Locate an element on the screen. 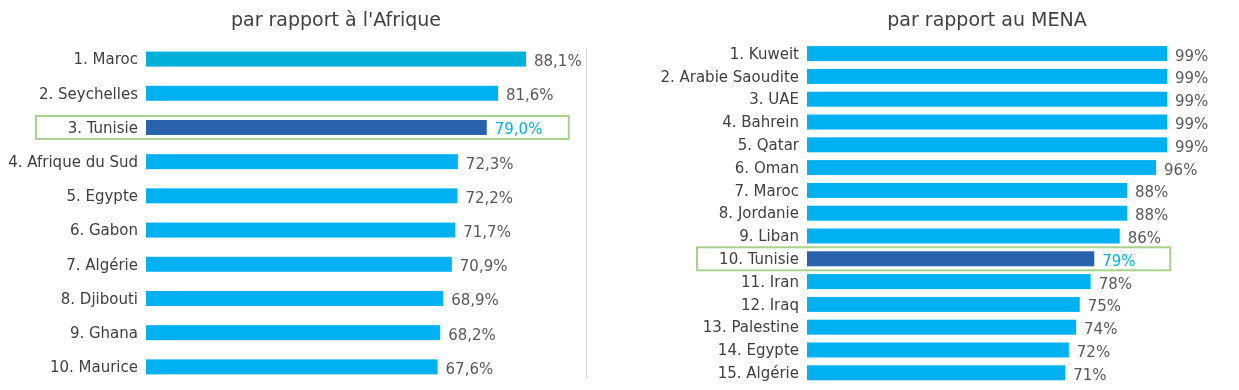  y-tick-label: 8. Djibouti is located at coordinates (99, 298).